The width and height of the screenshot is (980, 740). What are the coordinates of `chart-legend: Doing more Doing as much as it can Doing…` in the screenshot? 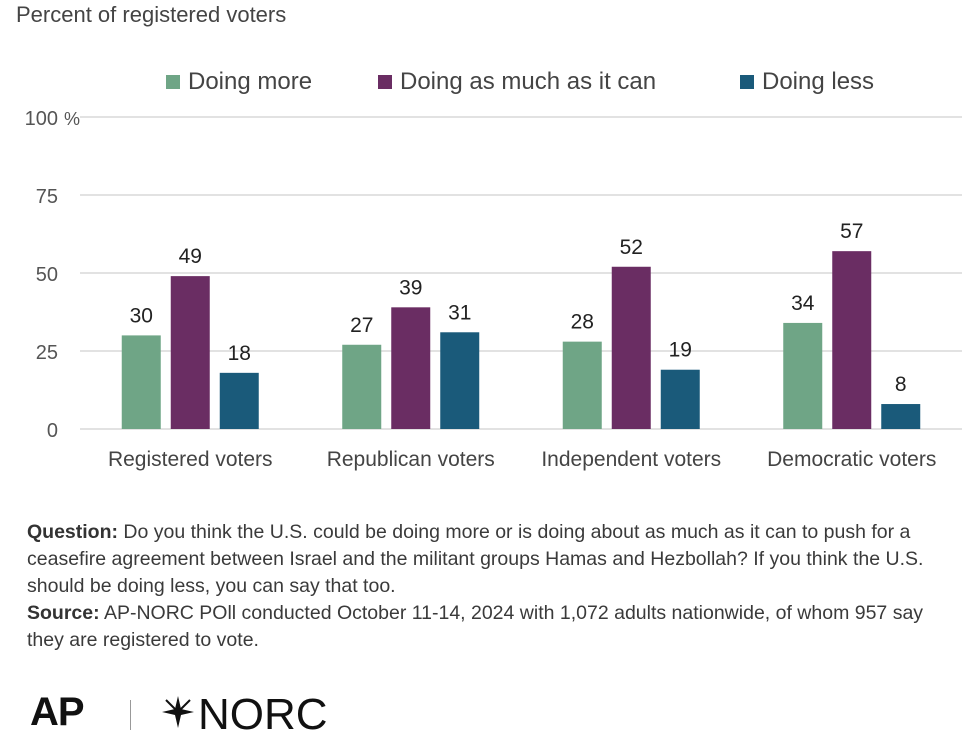 It's located at (490, 83).